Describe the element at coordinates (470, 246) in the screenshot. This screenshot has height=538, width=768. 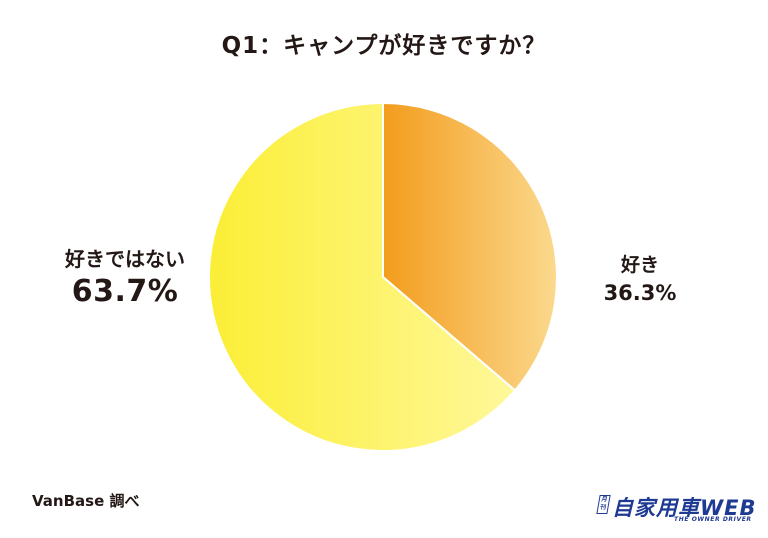
I see `pie-slice-like` at that location.